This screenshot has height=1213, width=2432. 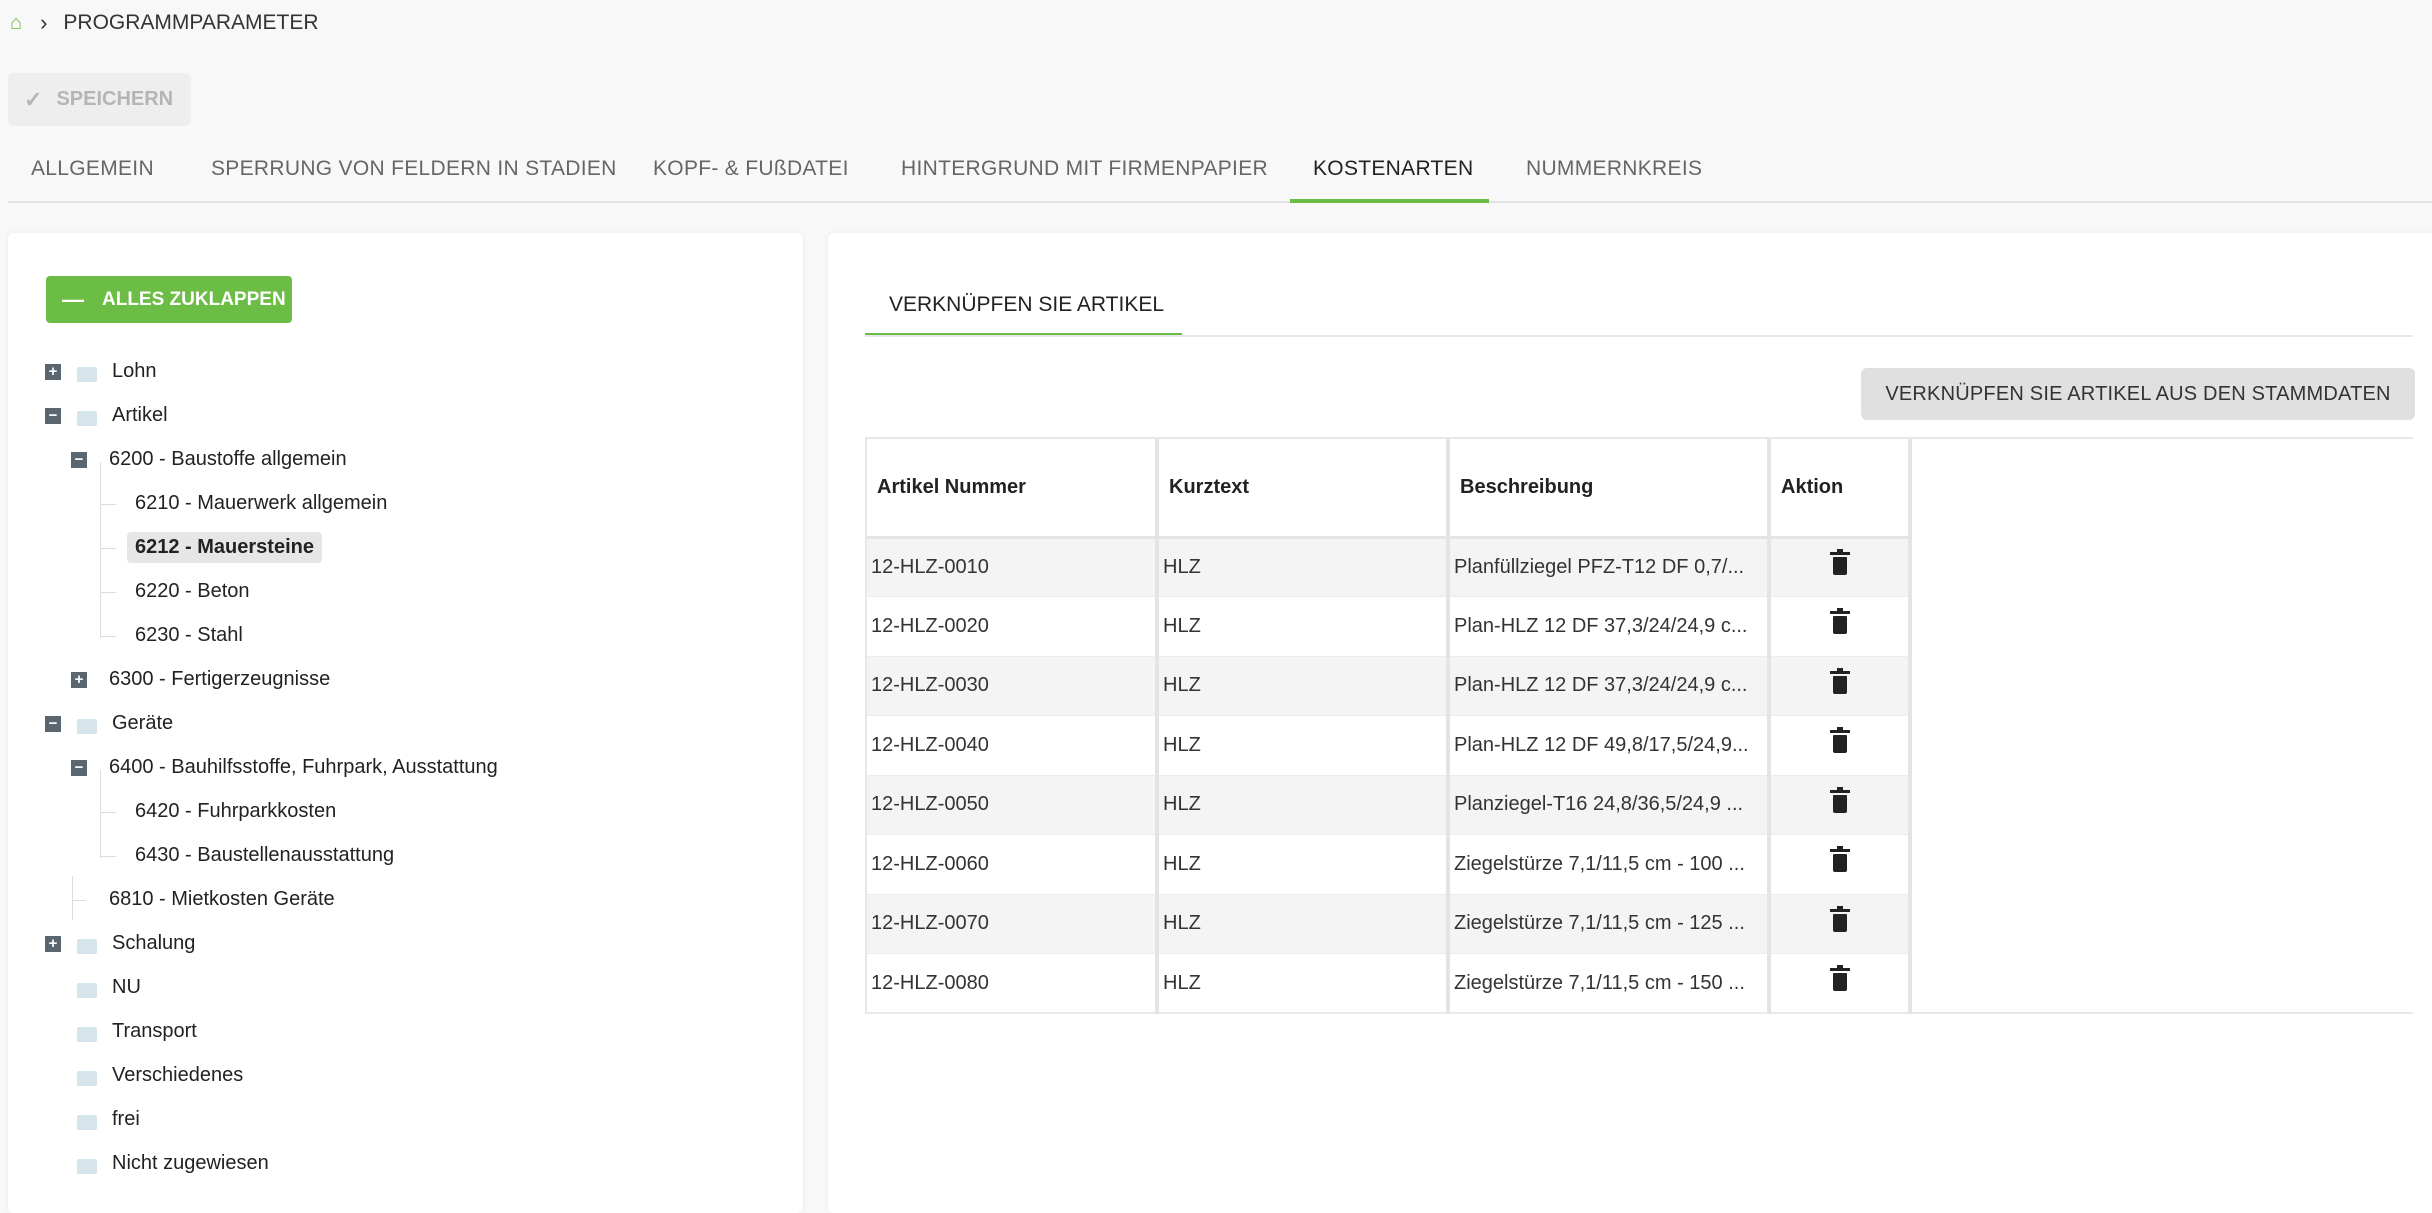 What do you see at coordinates (1303, 489) in the screenshot?
I see `column-header-short-text: Kurztext` at bounding box center [1303, 489].